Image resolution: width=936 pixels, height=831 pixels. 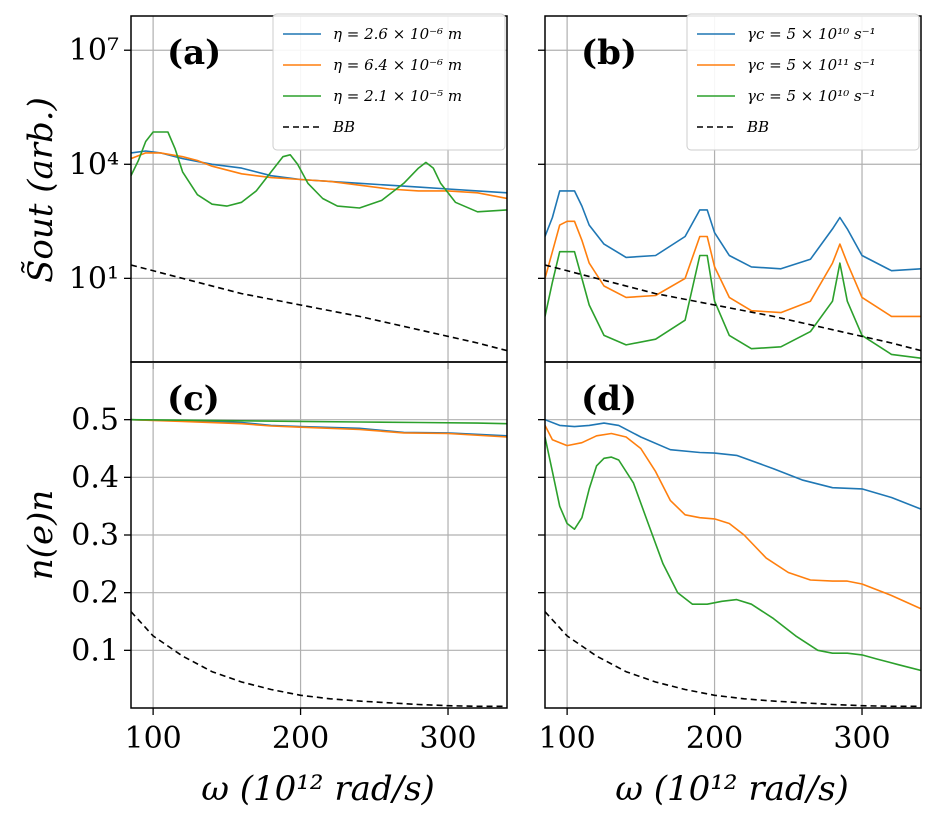 I want to click on y-tick-label: 0.4, so click(x=95, y=477).